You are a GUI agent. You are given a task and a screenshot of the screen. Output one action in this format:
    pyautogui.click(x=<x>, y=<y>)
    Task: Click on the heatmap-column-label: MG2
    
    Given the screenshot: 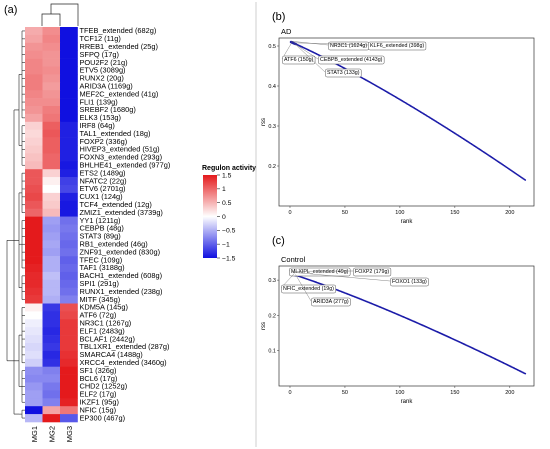 What is the action you would take?
    pyautogui.click(x=51, y=434)
    